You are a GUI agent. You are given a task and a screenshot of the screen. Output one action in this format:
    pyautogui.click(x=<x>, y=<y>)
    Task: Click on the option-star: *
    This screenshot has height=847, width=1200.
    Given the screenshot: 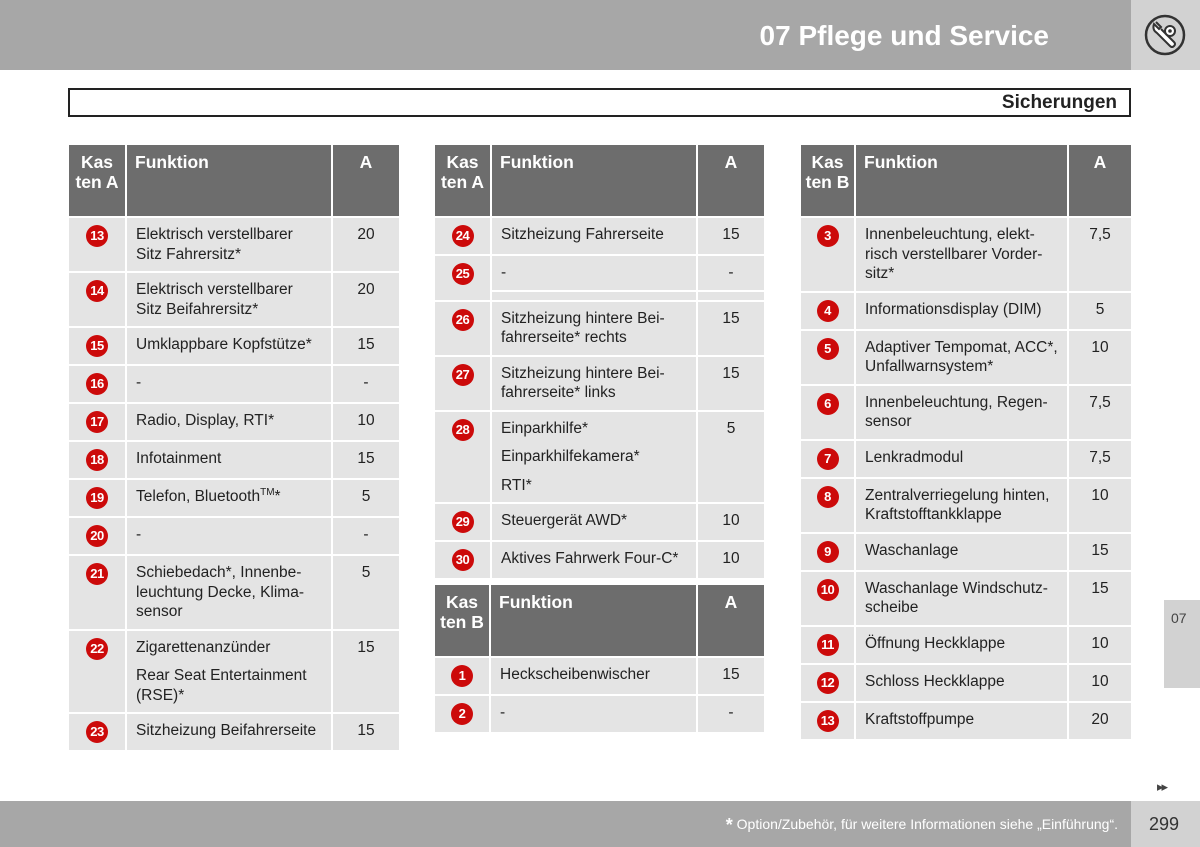 What is the action you would take?
    pyautogui.click(x=277, y=496)
    